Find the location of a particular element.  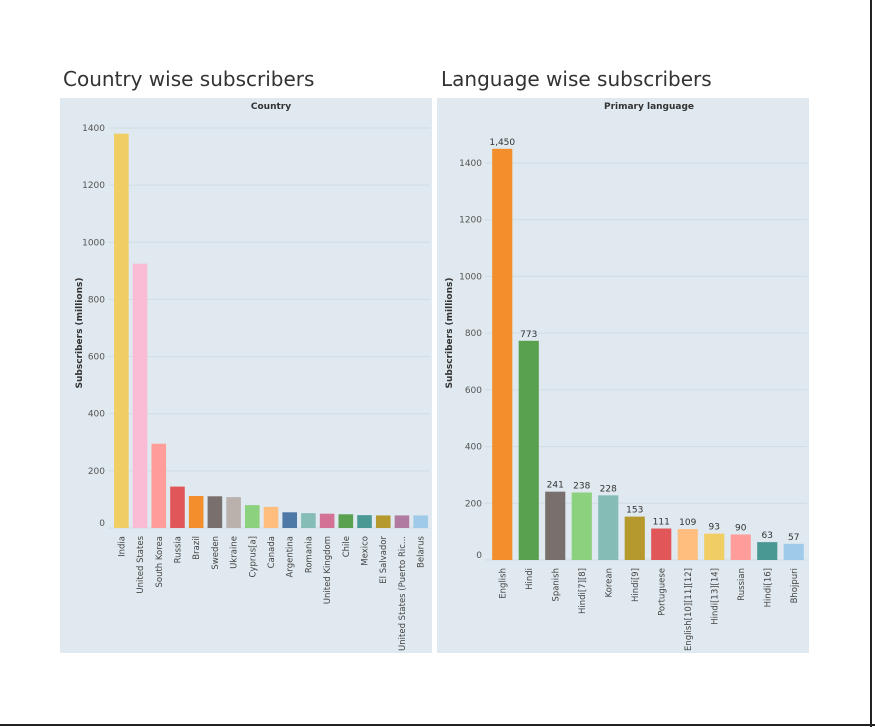

language-chart-heading: Language wise subscribers is located at coordinates (576, 79).